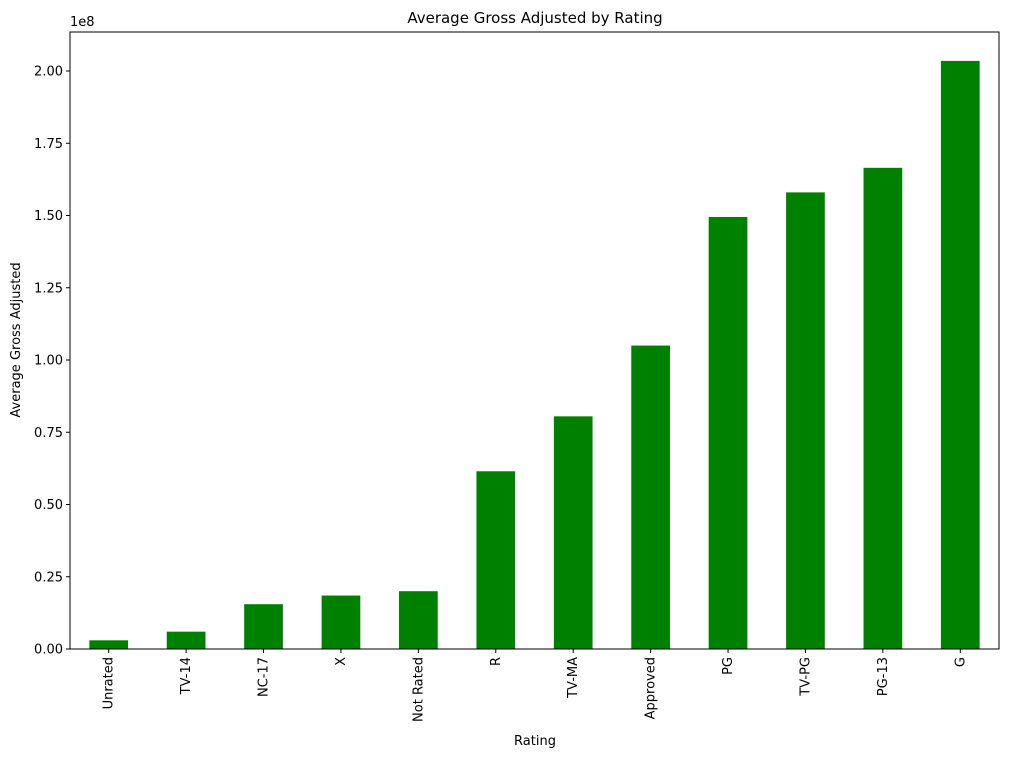 The height and width of the screenshot is (757, 1010). Describe the element at coordinates (805, 677) in the screenshot. I see `x-tick-label: TV-PG` at that location.